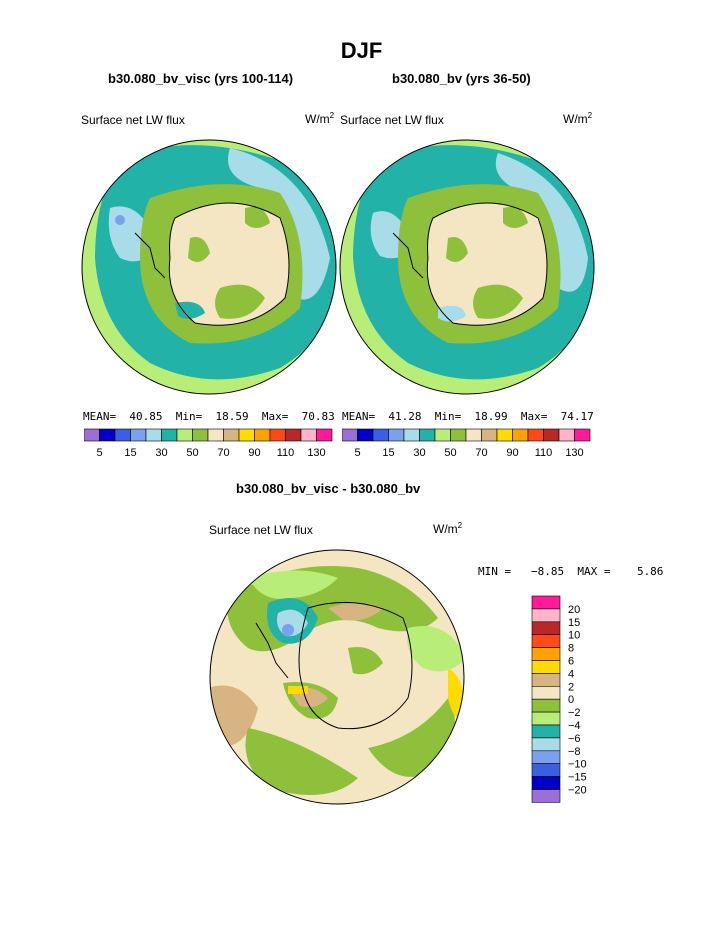 The height and width of the screenshot is (935, 723). What do you see at coordinates (571, 662) in the screenshot?
I see `diff-colorbar-tick-label: 6` at bounding box center [571, 662].